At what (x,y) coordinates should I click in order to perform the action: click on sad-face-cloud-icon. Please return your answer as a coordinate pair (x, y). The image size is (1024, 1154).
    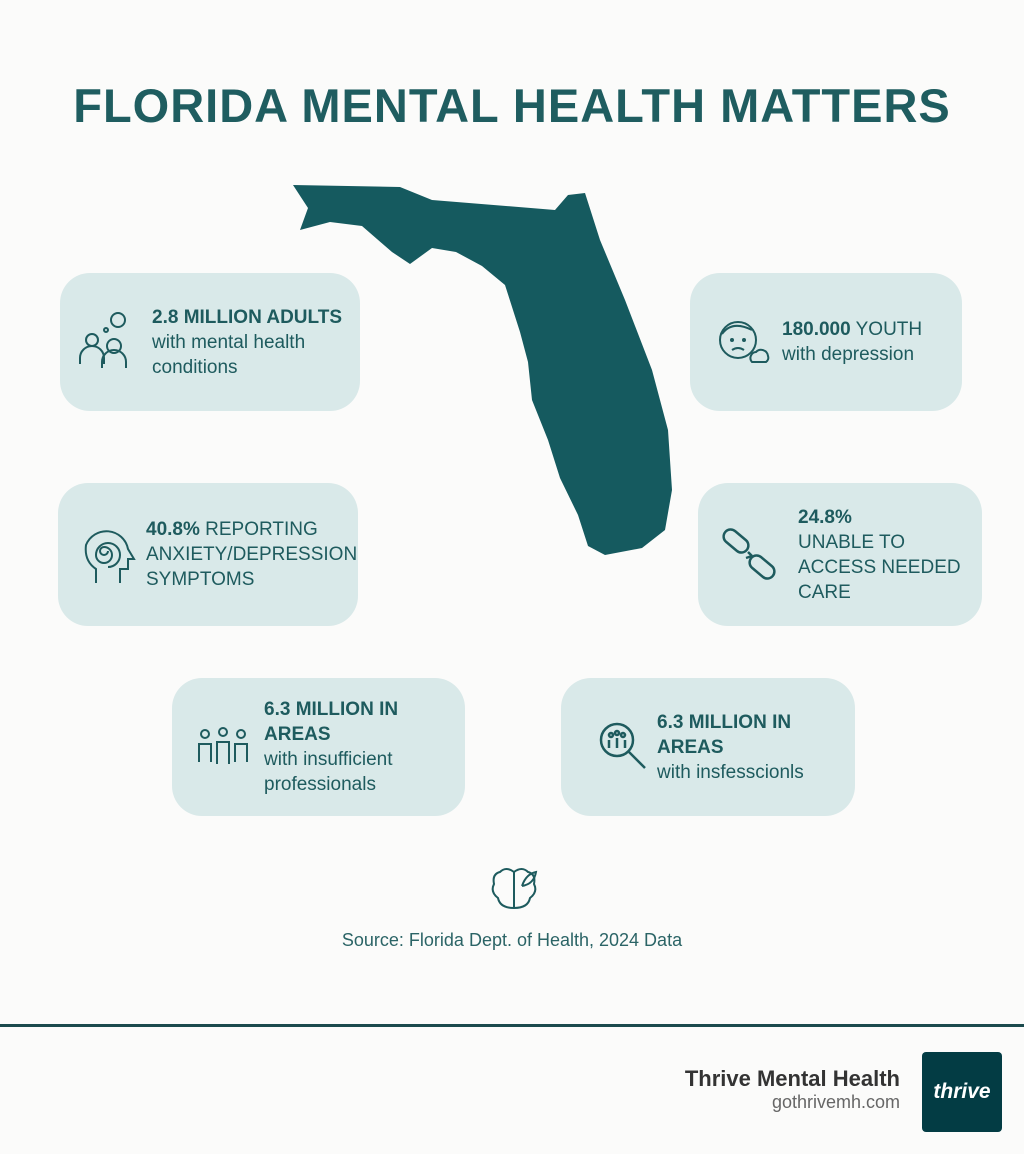
    Looking at the image, I should click on (744, 342).